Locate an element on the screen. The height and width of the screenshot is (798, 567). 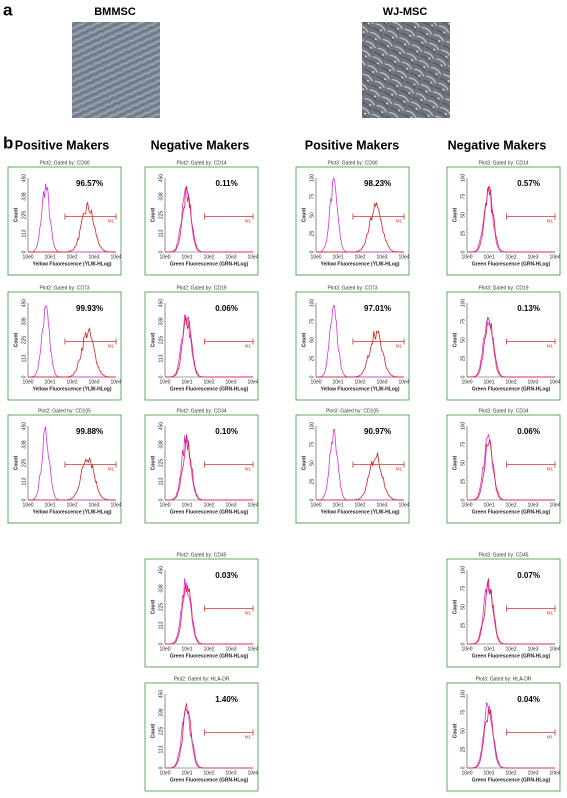
column-header: Negative Makers is located at coordinates (200, 145).